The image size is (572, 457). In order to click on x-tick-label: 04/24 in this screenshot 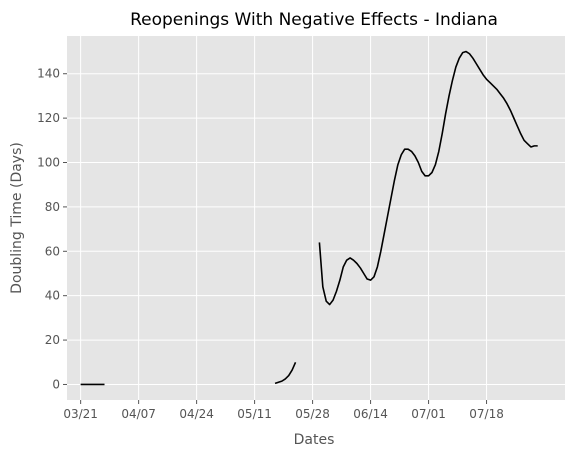, I will do `click(196, 414)`.